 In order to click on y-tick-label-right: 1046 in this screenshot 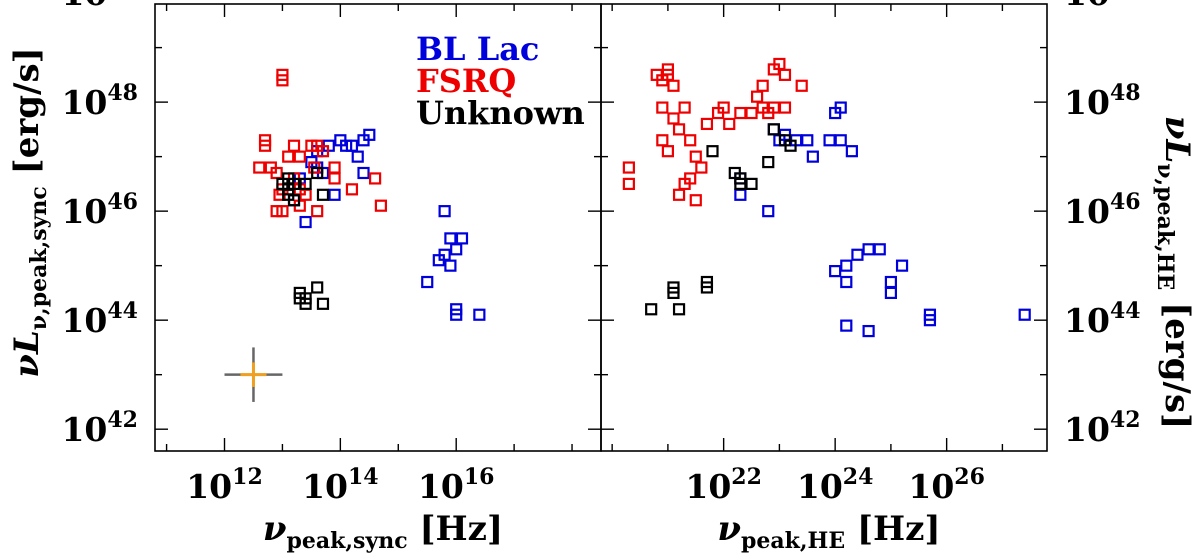, I will do `click(1102, 210)`.